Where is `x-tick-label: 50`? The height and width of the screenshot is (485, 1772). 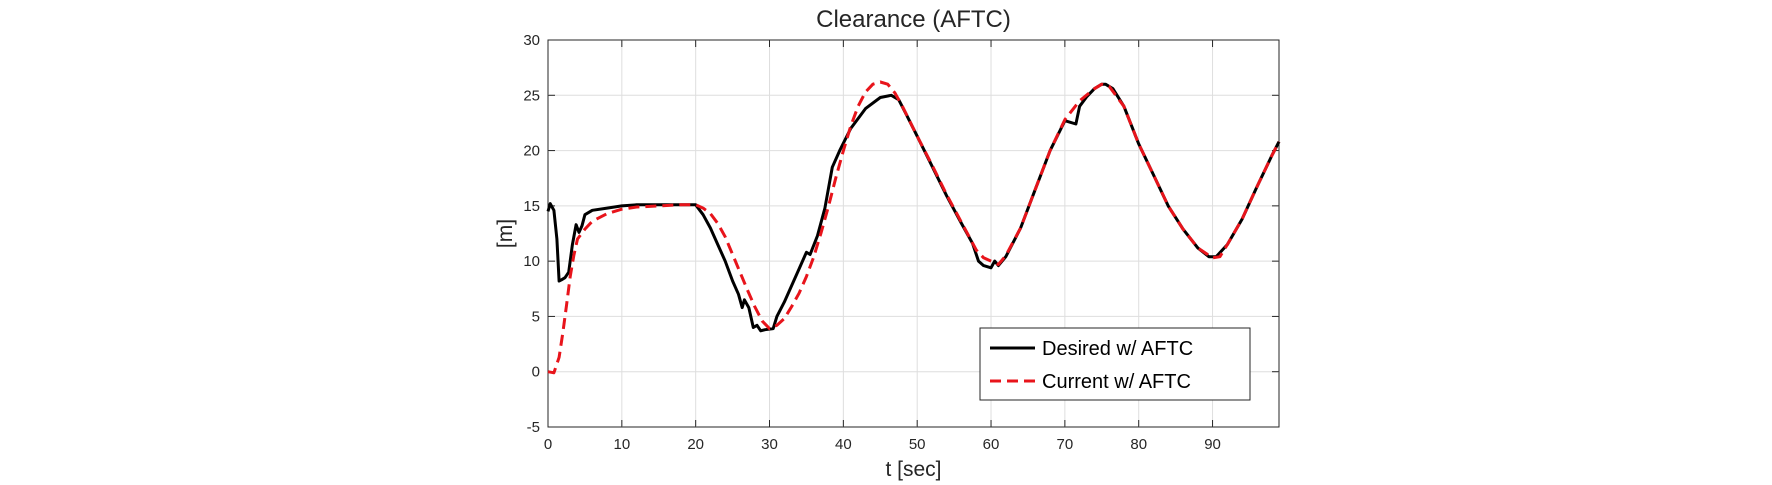
x-tick-label: 50 is located at coordinates (917, 444).